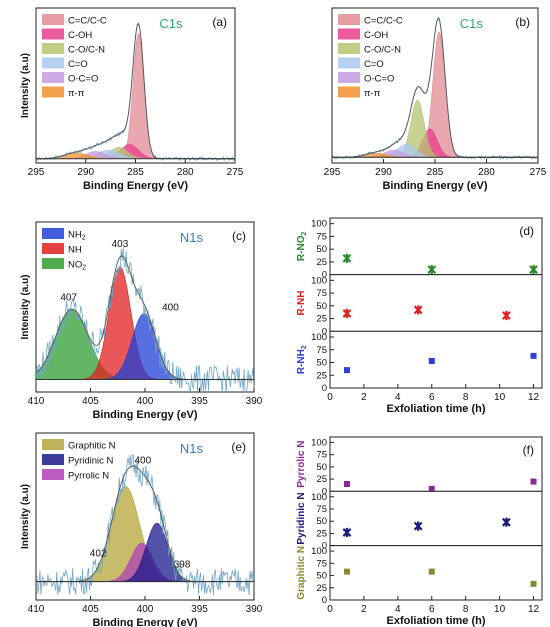  What do you see at coordinates (301, 464) in the screenshot?
I see `subplot-y-label: Pyrrolic N` at bounding box center [301, 464].